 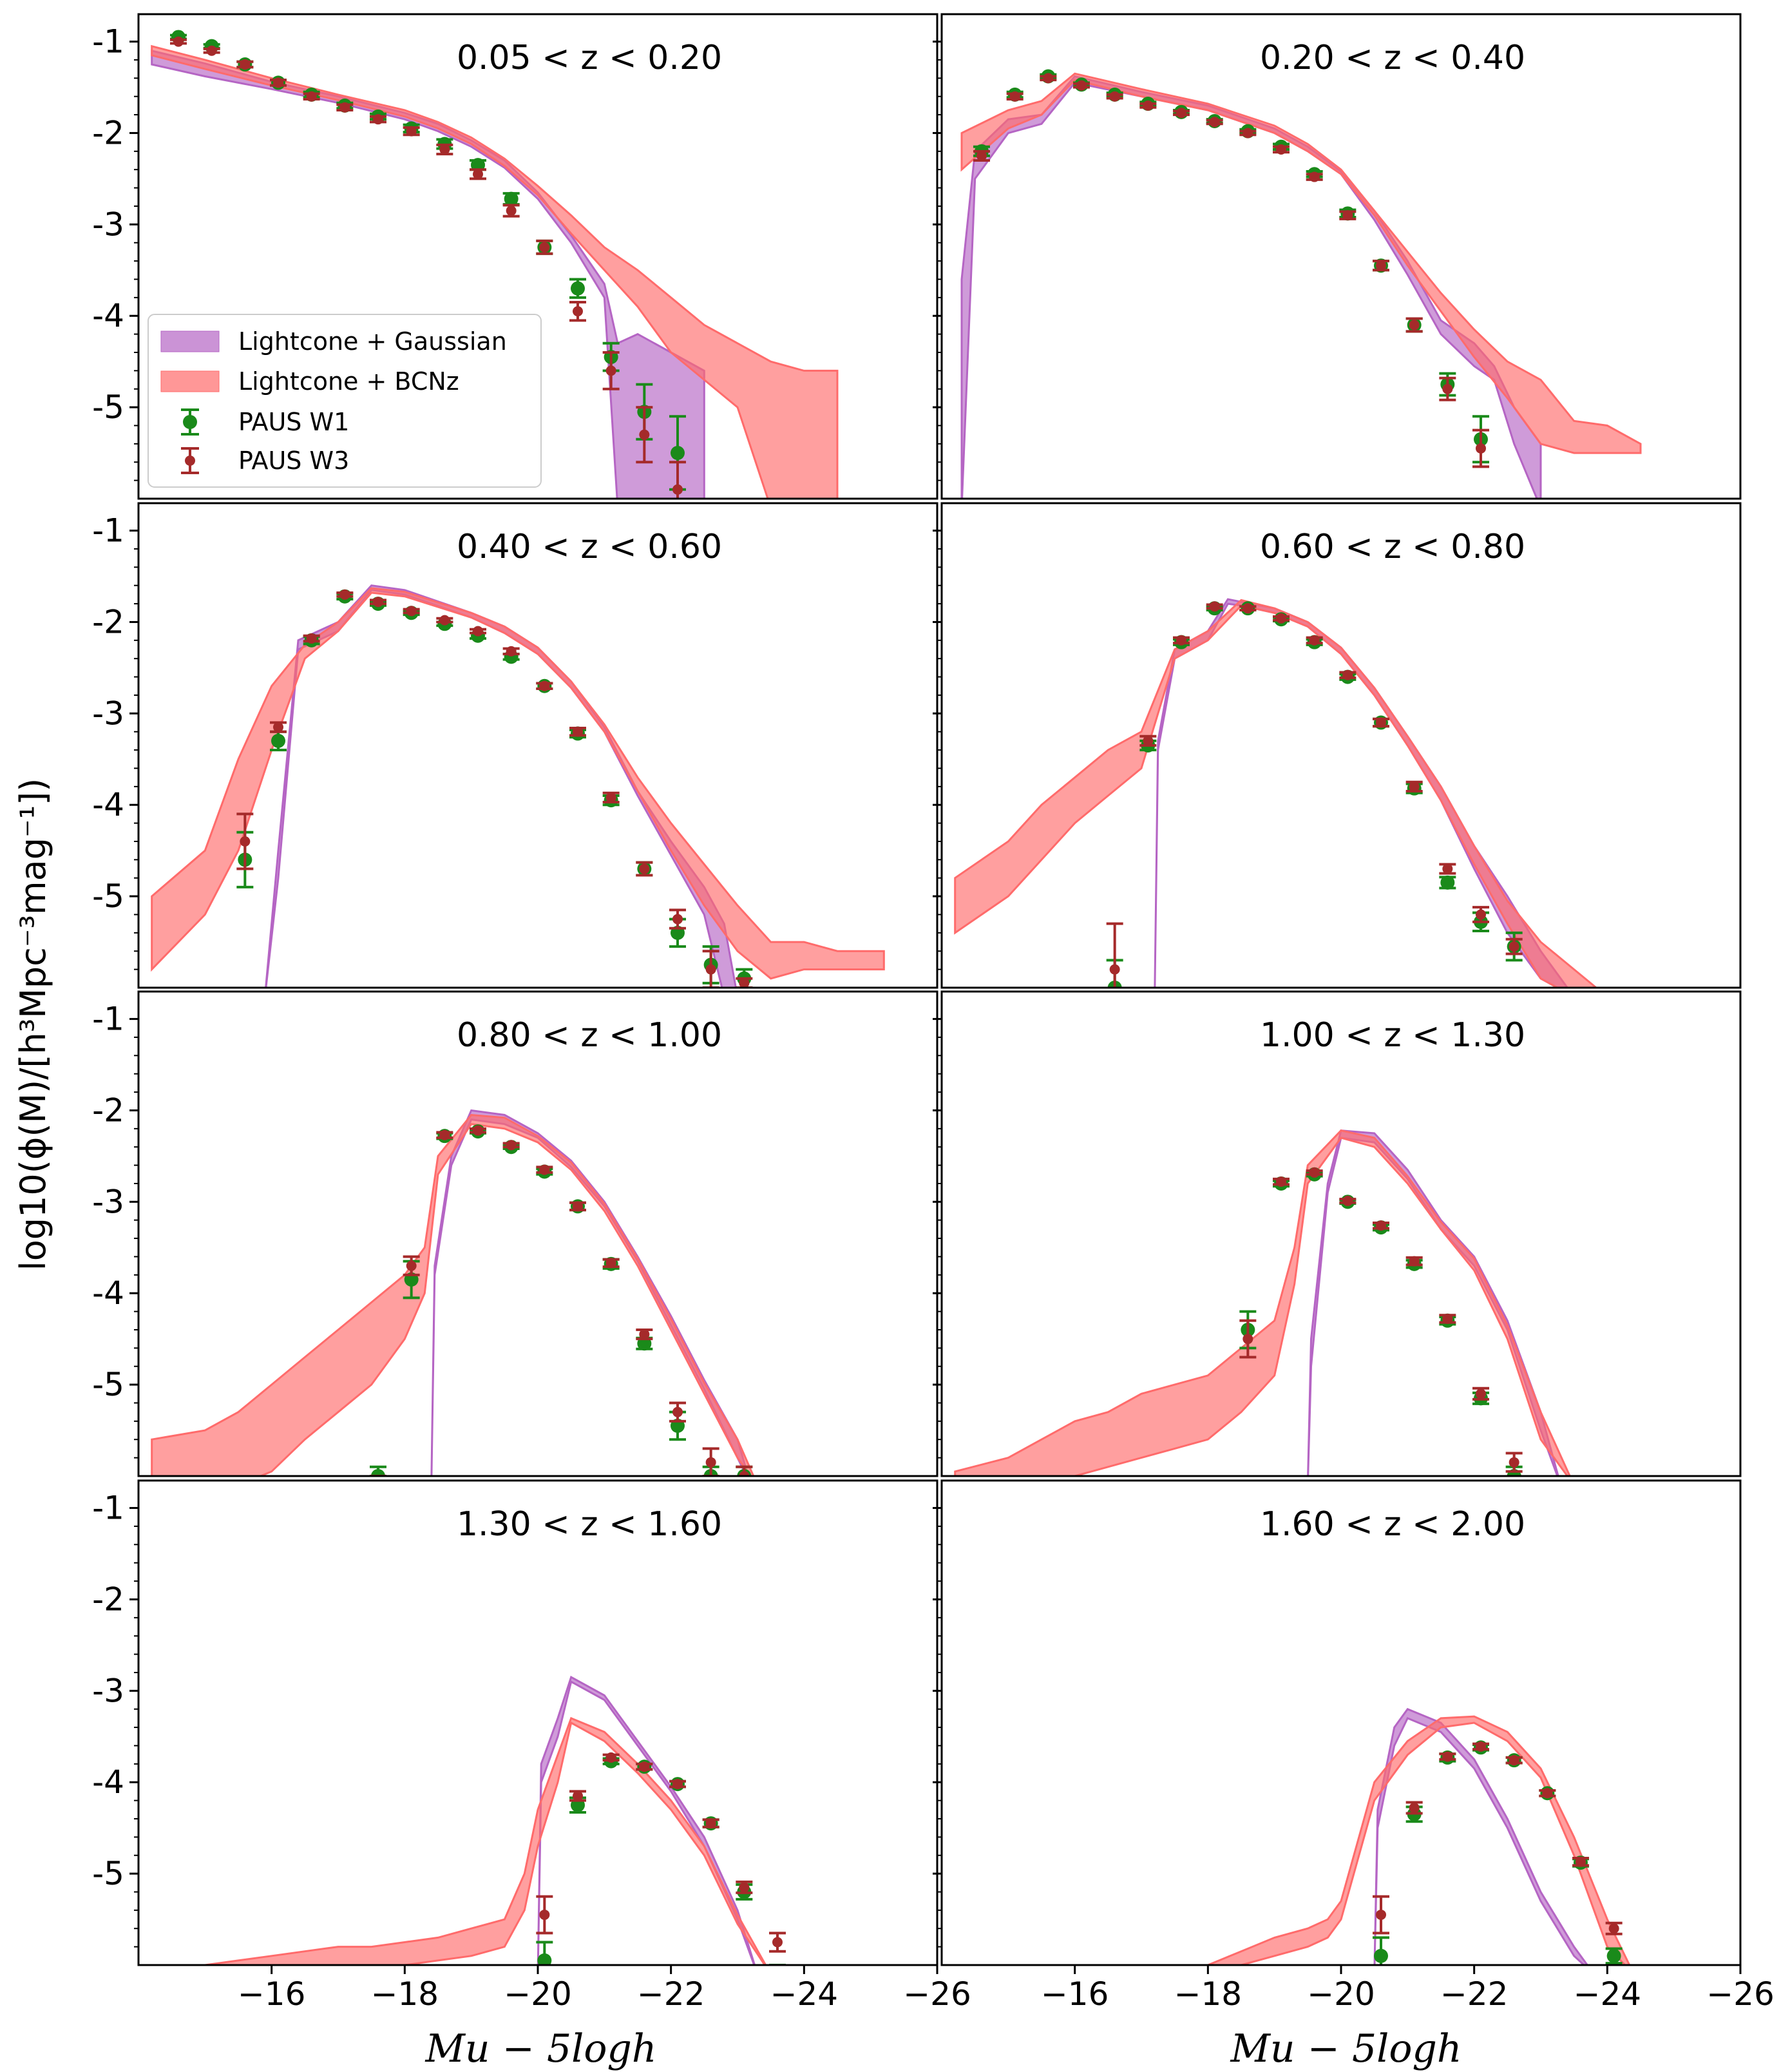 I want to click on panel-4: 0.60 < z < 0.80, so click(x=1337, y=745).